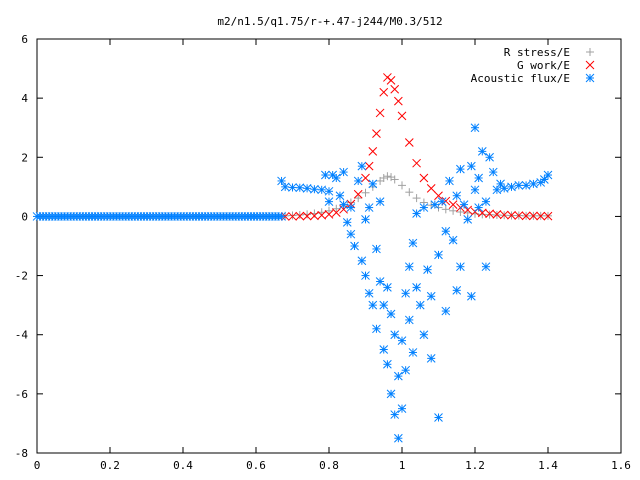 Image resolution: width=640 pixels, height=480 pixels. Describe the element at coordinates (475, 465) in the screenshot. I see `x-tick-label: 1.2` at that location.